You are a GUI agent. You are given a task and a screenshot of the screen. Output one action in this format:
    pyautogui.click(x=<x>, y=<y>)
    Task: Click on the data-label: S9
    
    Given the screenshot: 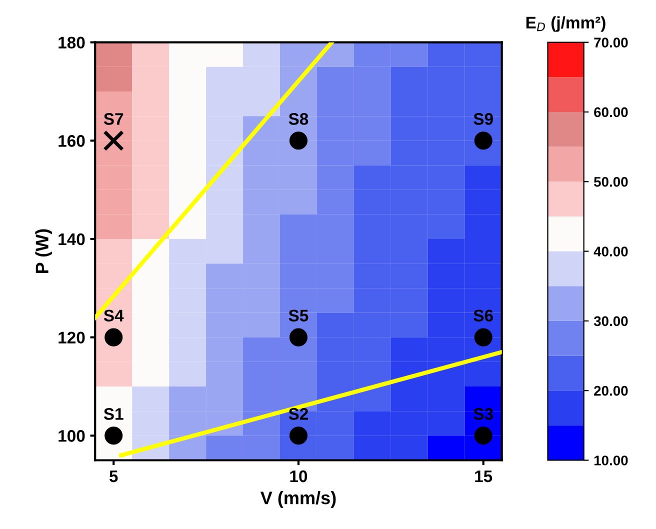 What is the action you would take?
    pyautogui.click(x=483, y=119)
    